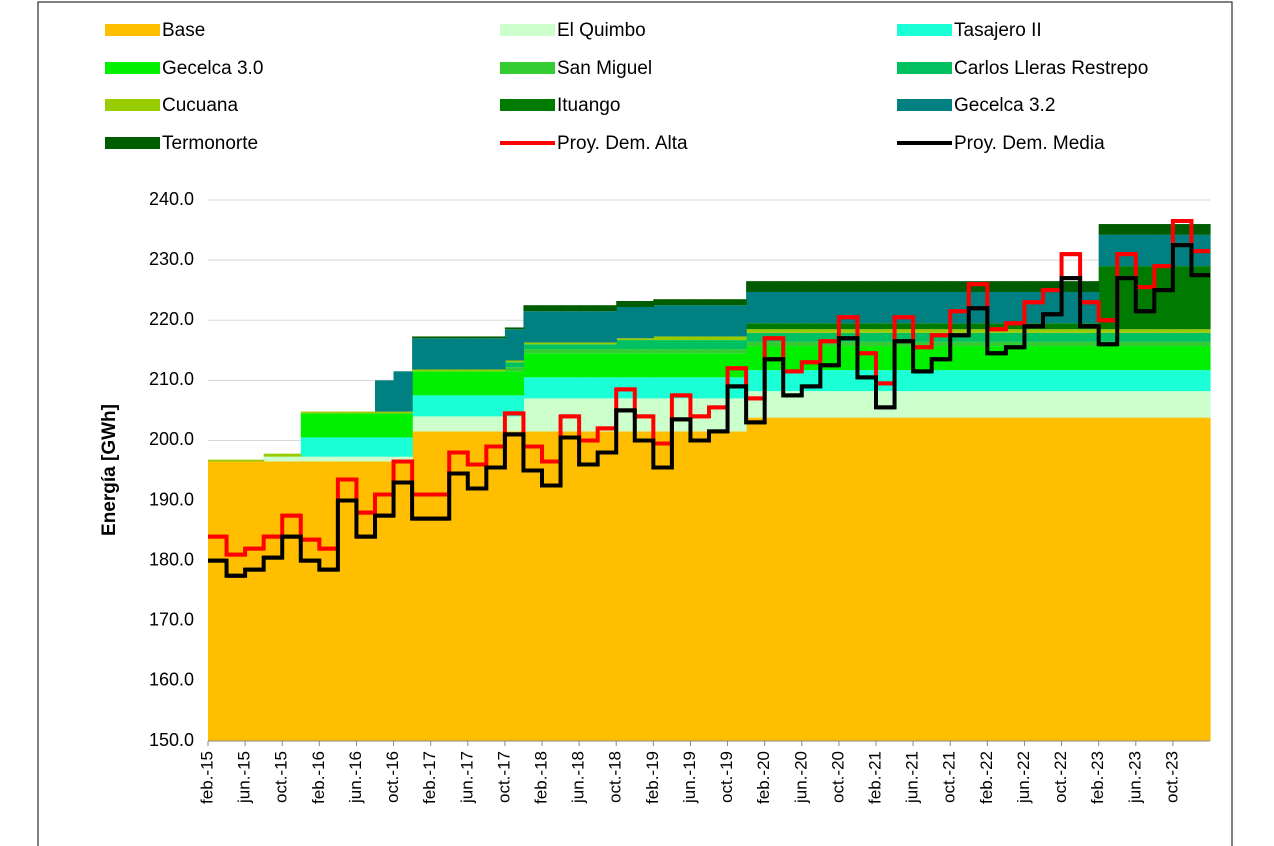 The width and height of the screenshot is (1274, 846). What do you see at coordinates (588, 105) in the screenshot?
I see `legend-label: Ituango` at bounding box center [588, 105].